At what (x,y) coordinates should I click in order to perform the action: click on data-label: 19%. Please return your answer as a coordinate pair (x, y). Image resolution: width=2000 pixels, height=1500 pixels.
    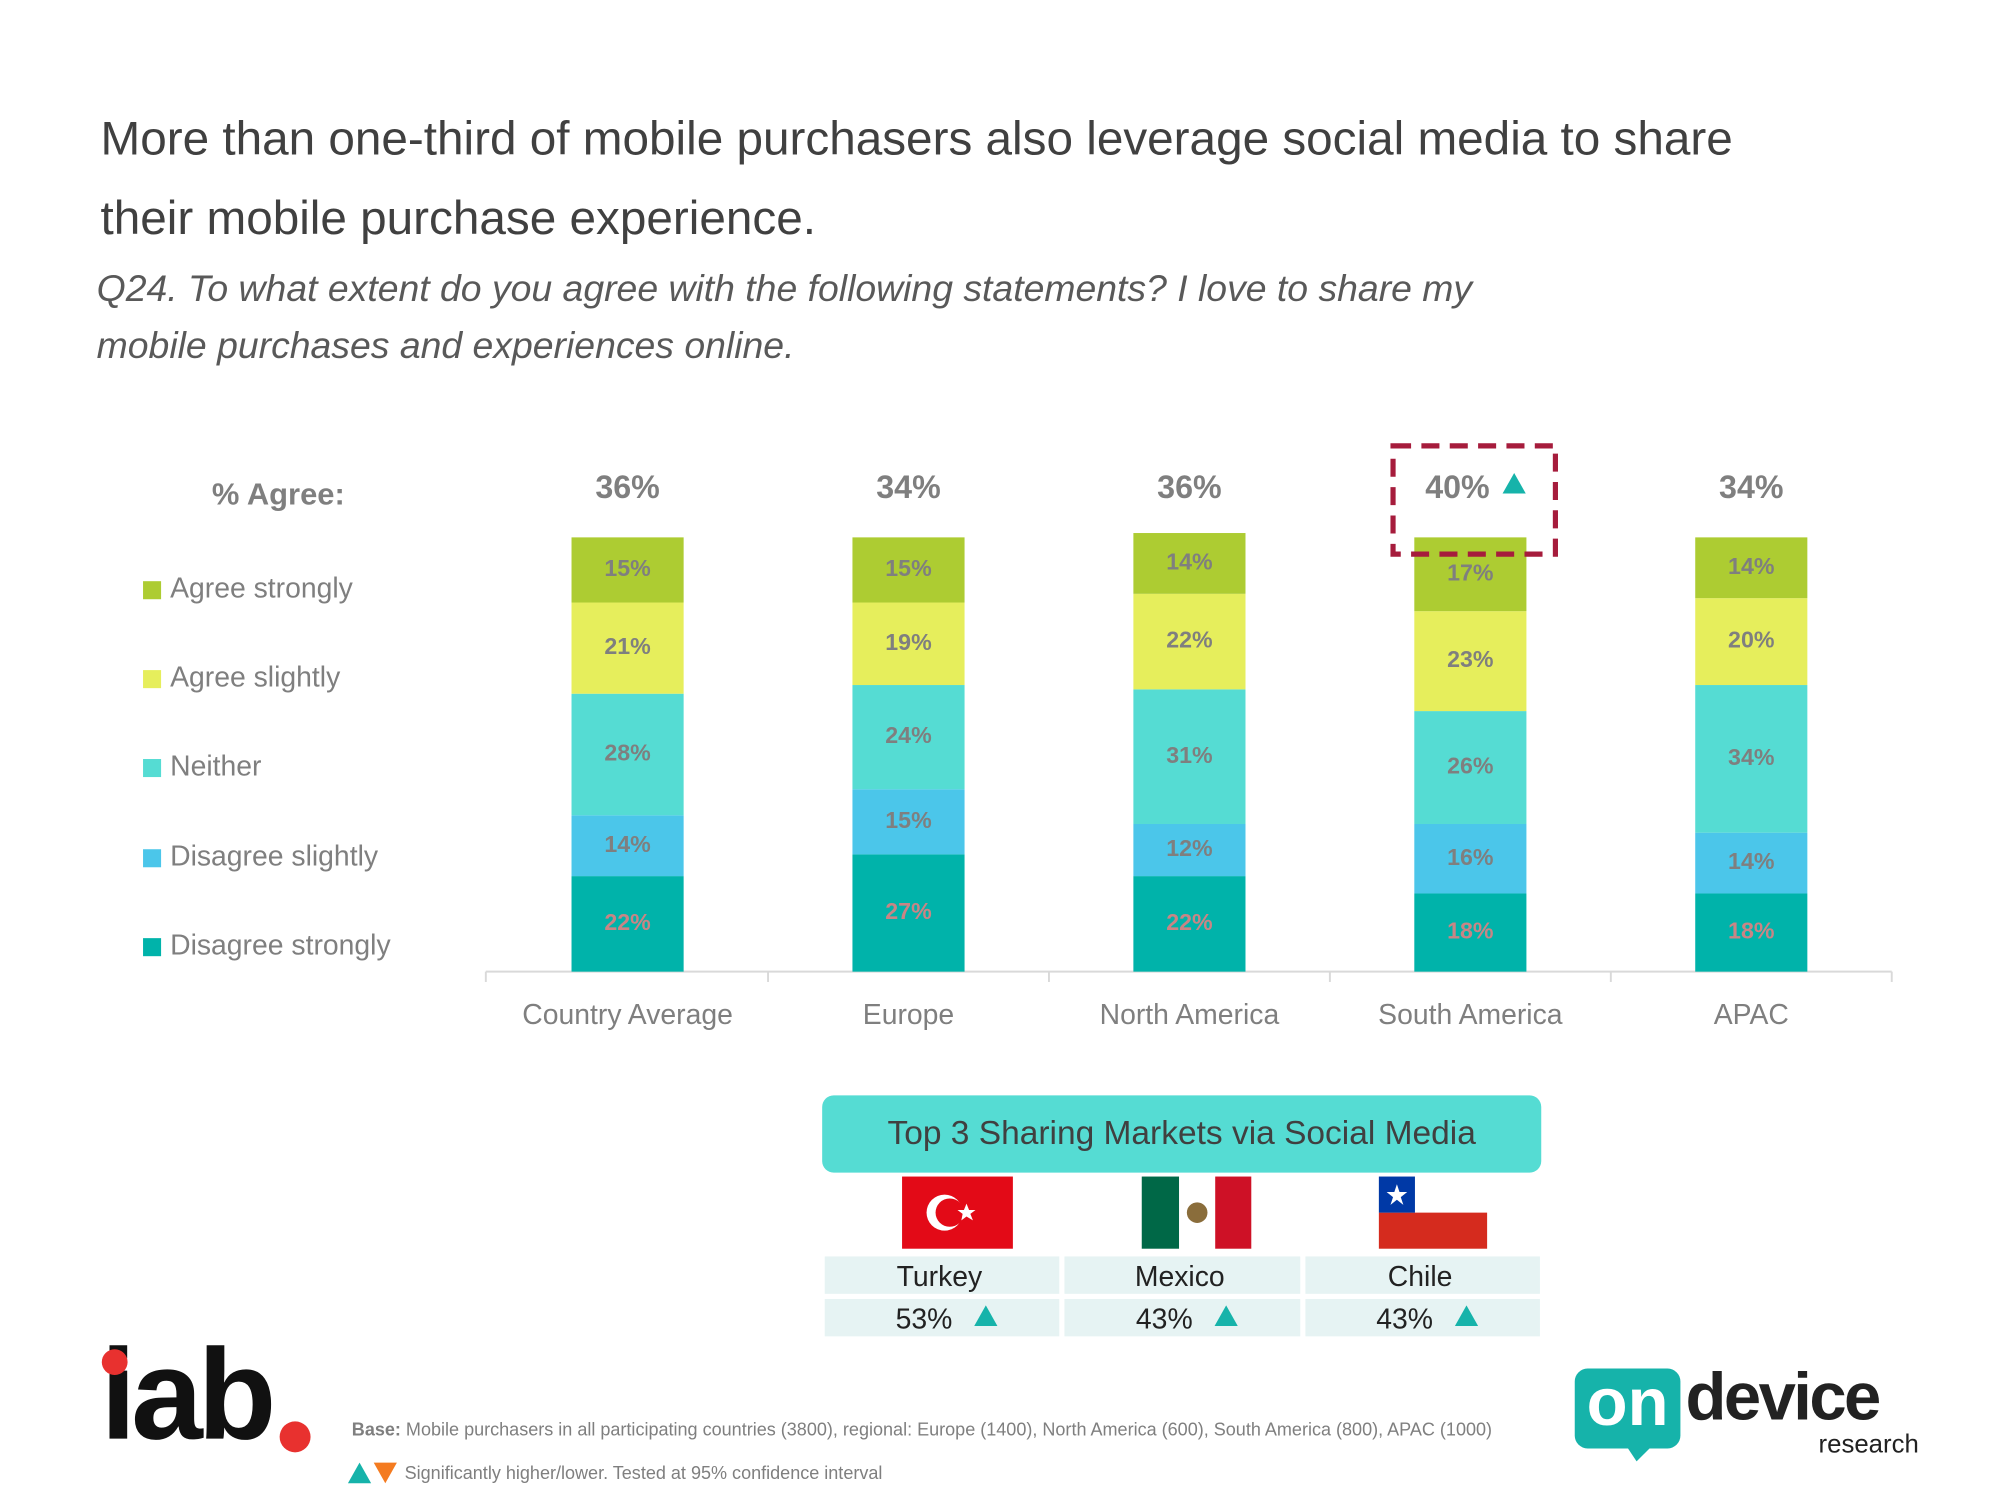
    Looking at the image, I should click on (908, 642).